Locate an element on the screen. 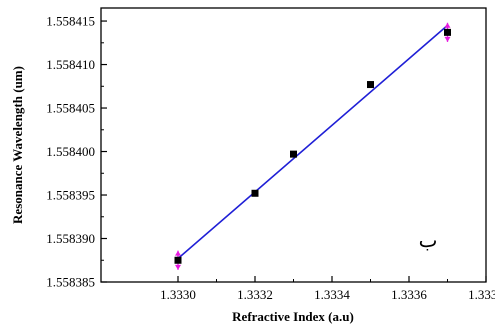 The height and width of the screenshot is (327, 495). y-tick-label: 1.558395 is located at coordinates (70, 195).